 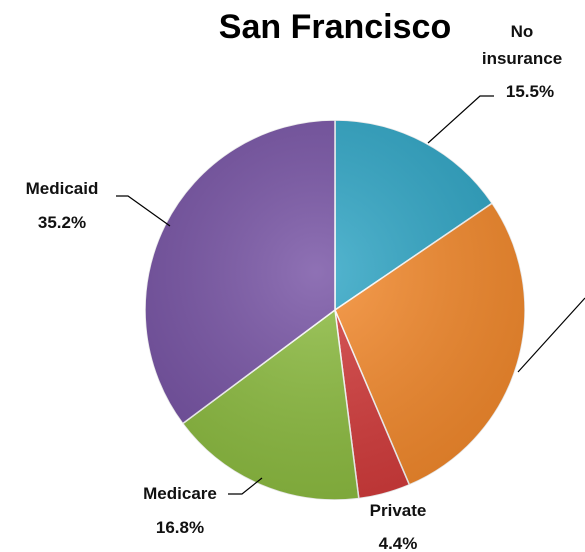 I want to click on category-label: No insurance, so click(x=522, y=45).